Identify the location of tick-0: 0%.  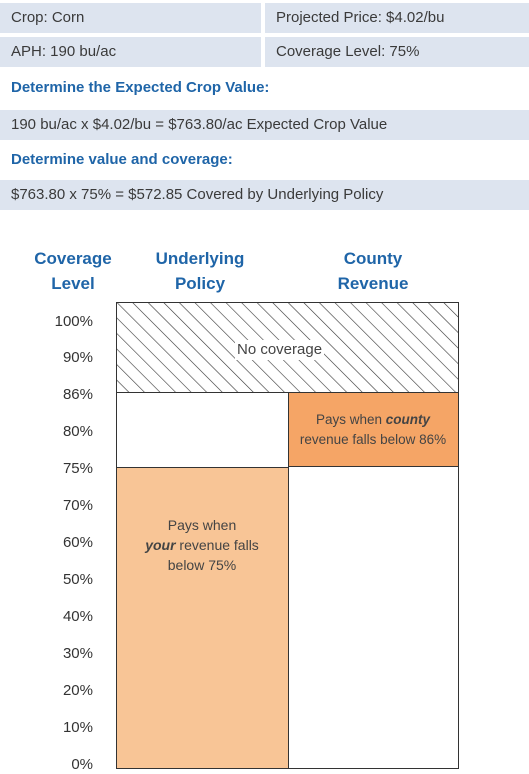
(82, 764).